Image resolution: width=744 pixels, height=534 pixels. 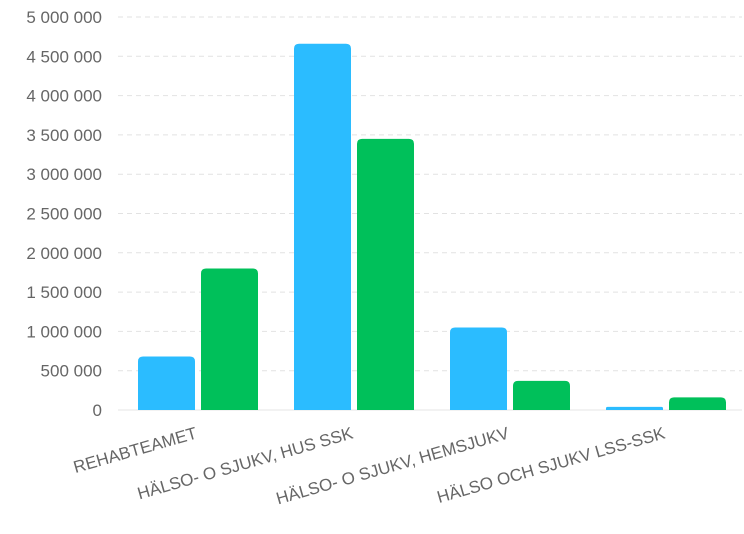 I want to click on y-tick-label: 4 500 000, so click(x=64, y=56).